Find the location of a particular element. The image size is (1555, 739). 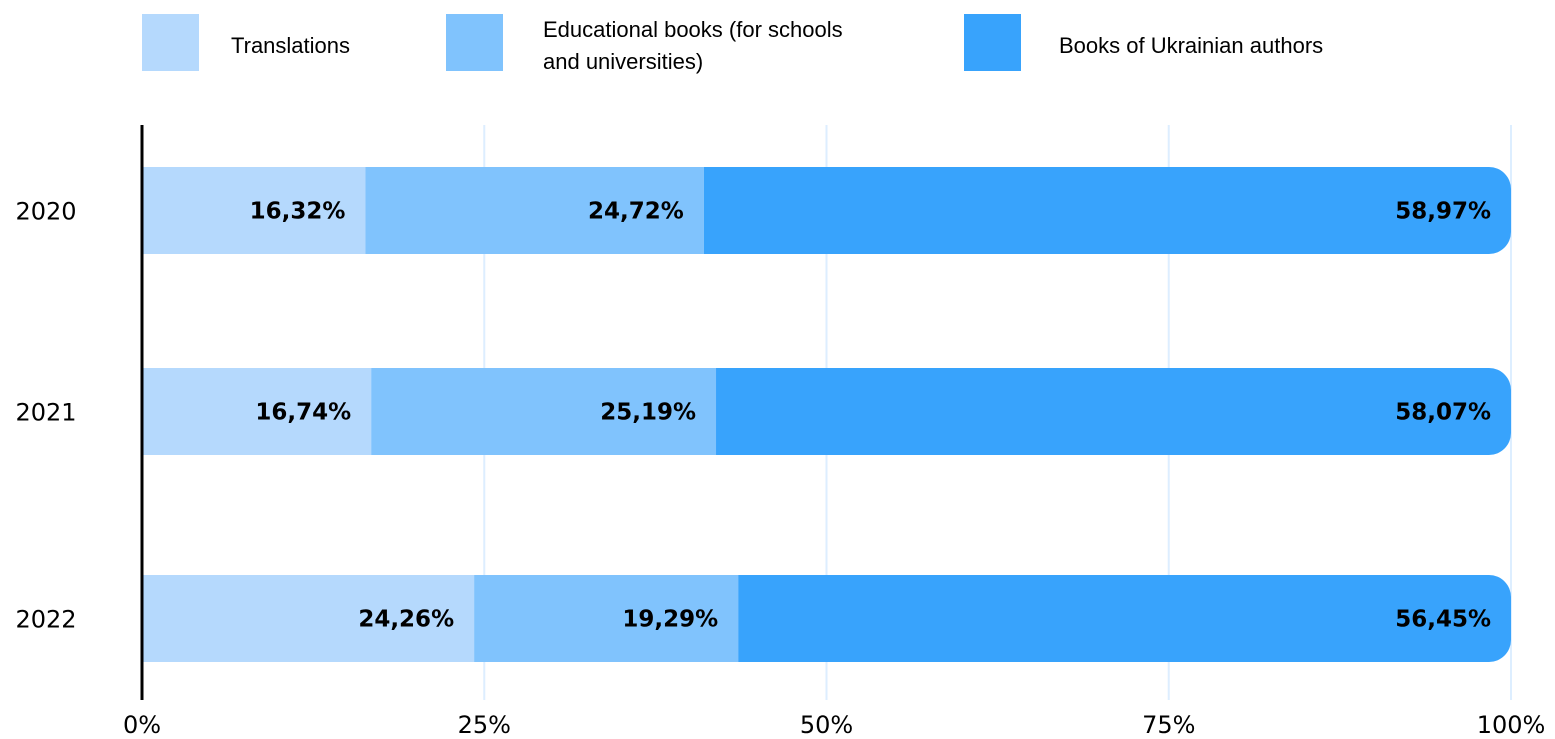

legend-item-1: Translations is located at coordinates (246, 42).